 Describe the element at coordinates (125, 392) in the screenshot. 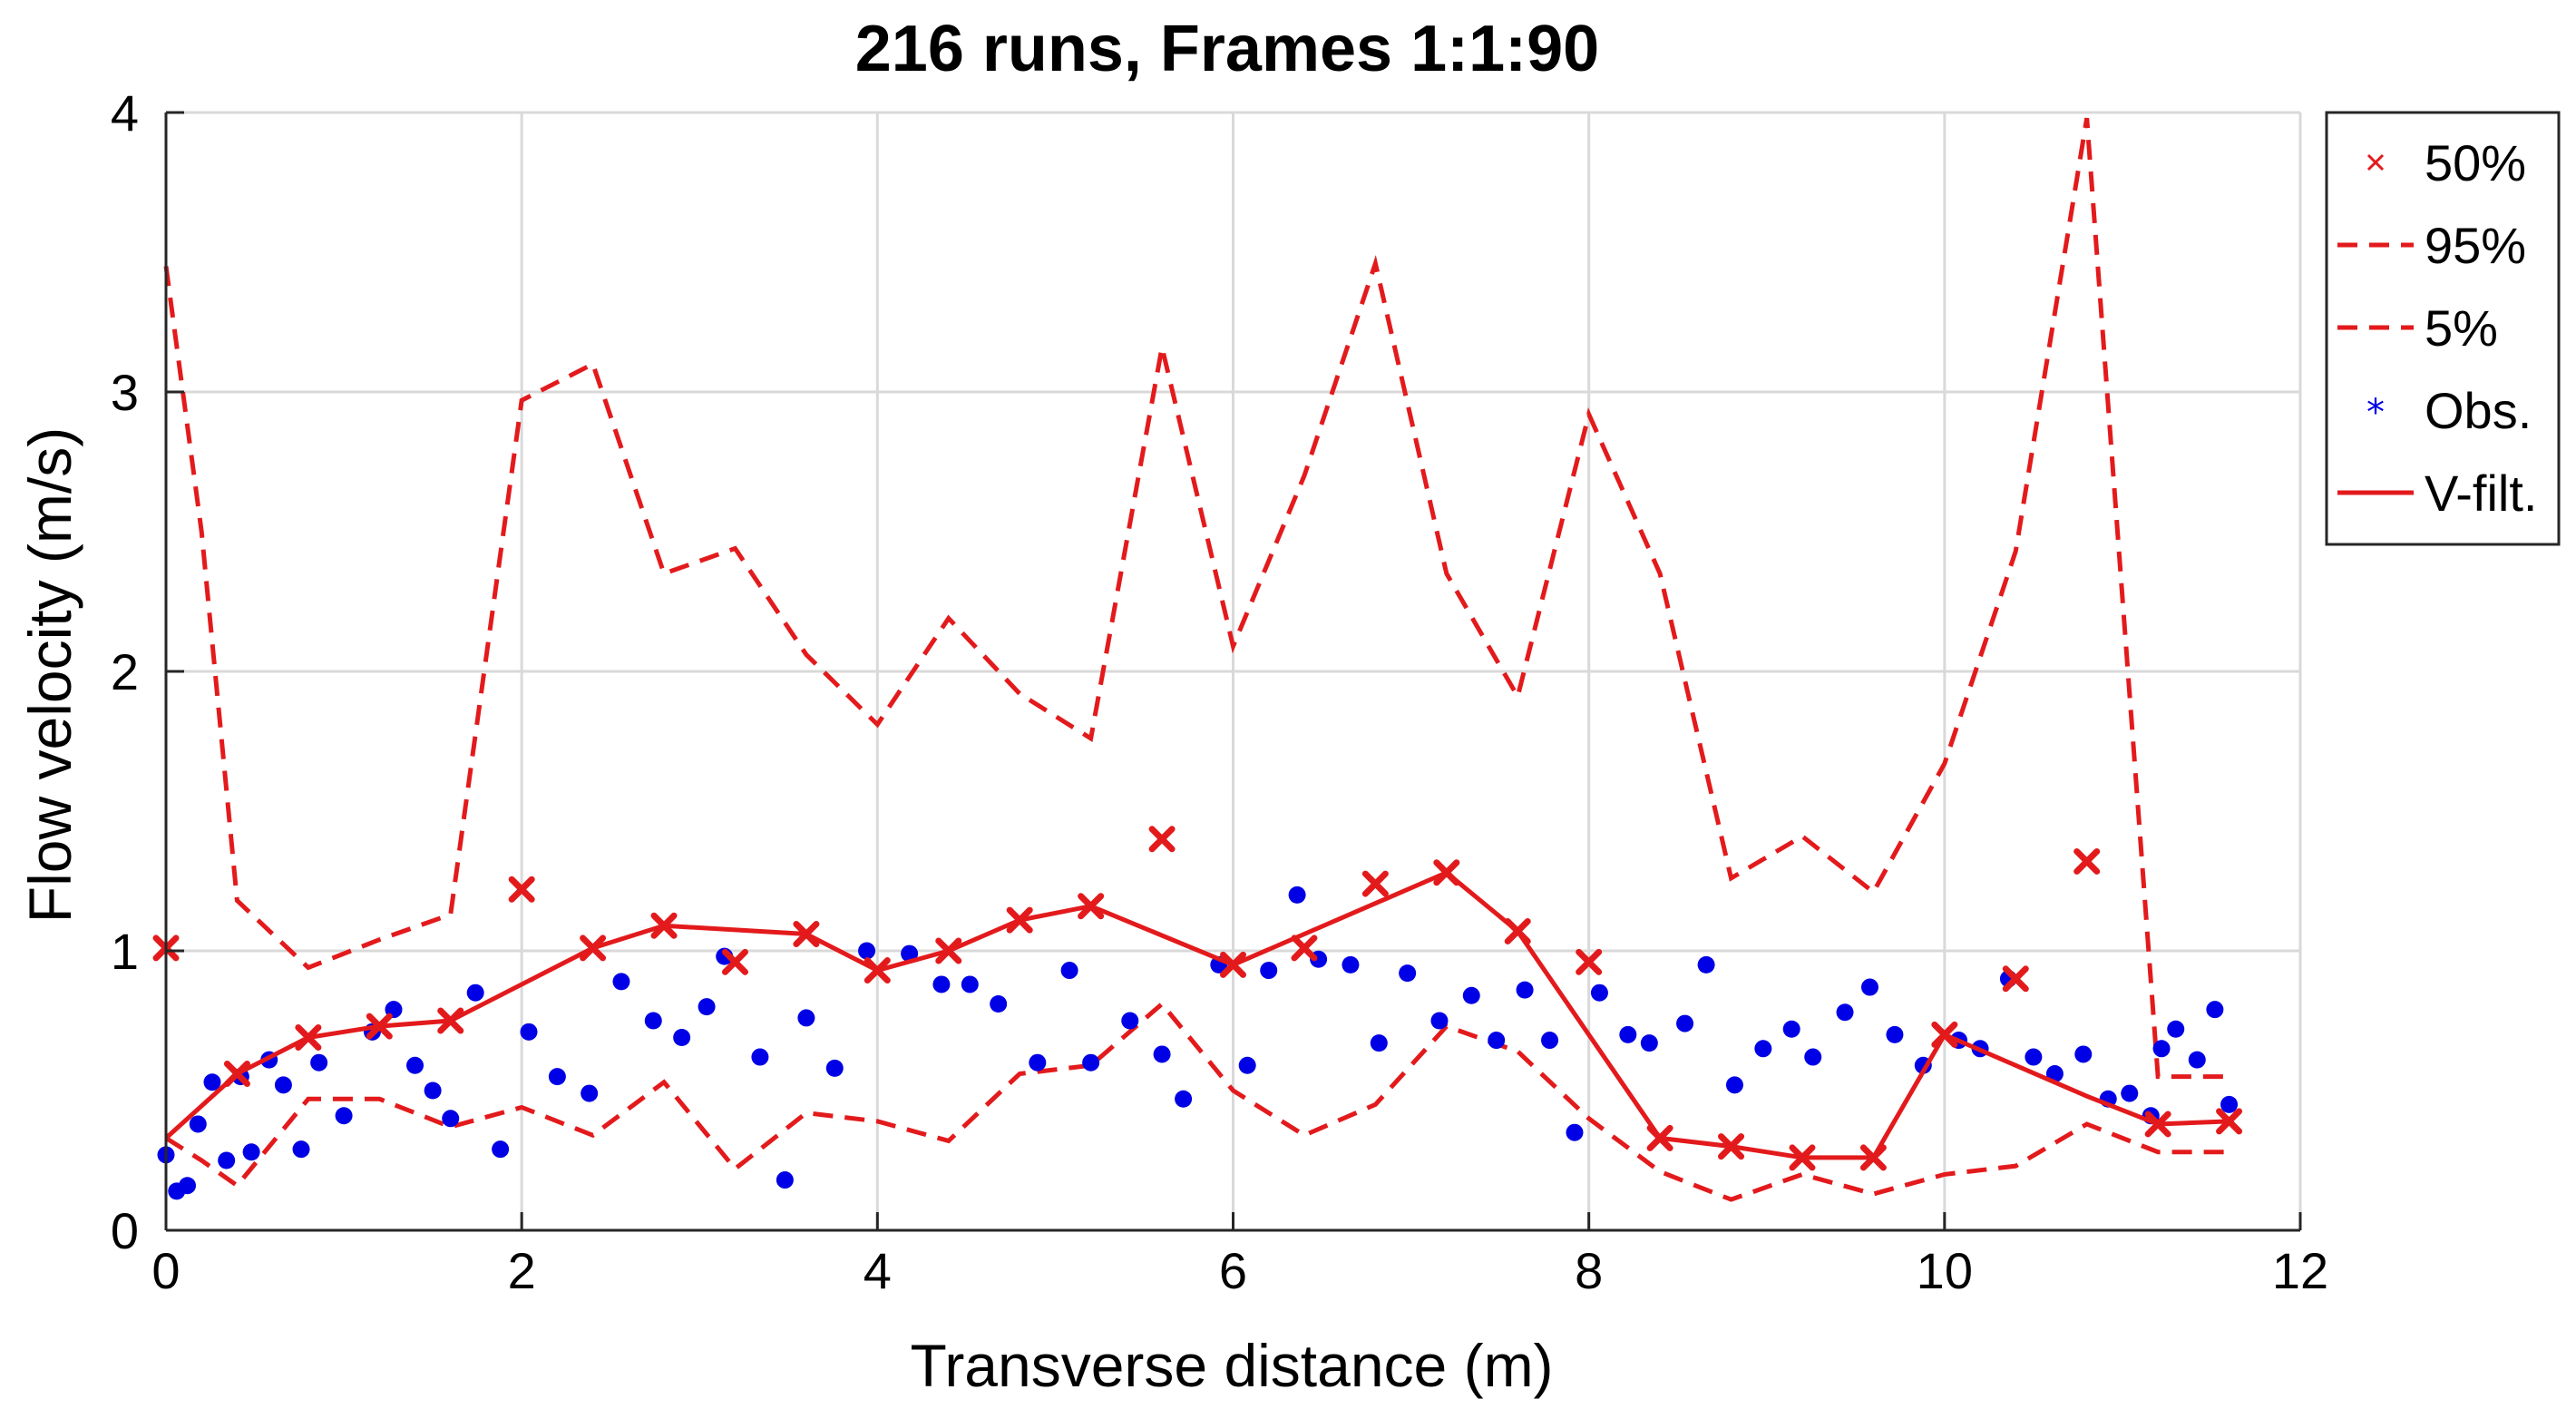

I see `y-tick-label: 3` at that location.